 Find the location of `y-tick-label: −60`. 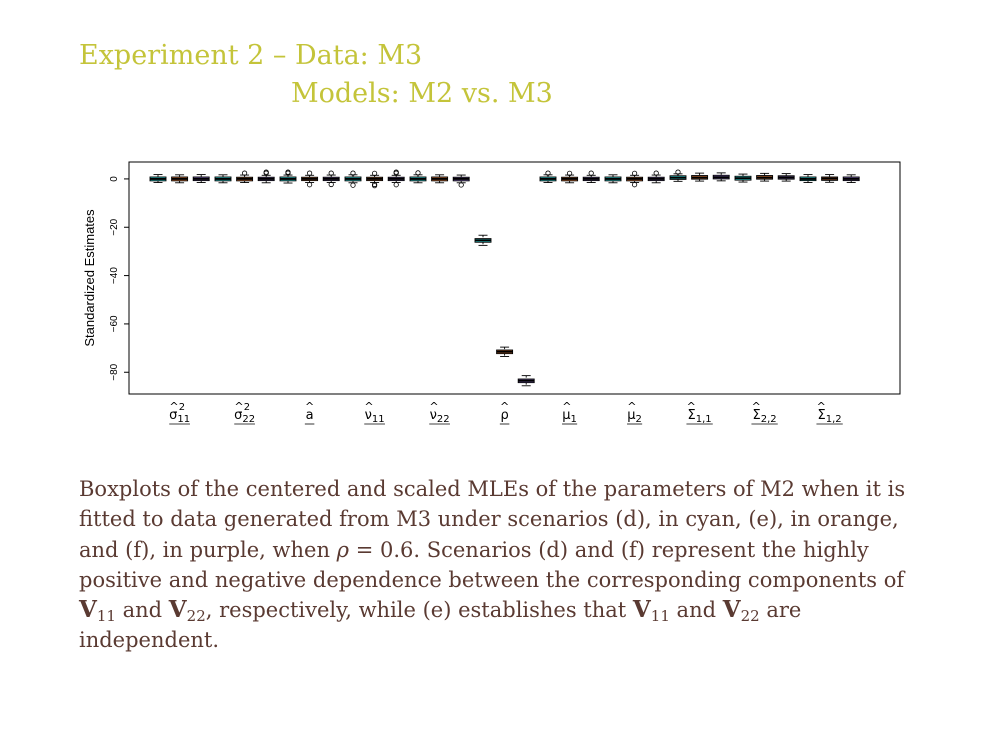

y-tick-label: −60 is located at coordinates (114, 323).